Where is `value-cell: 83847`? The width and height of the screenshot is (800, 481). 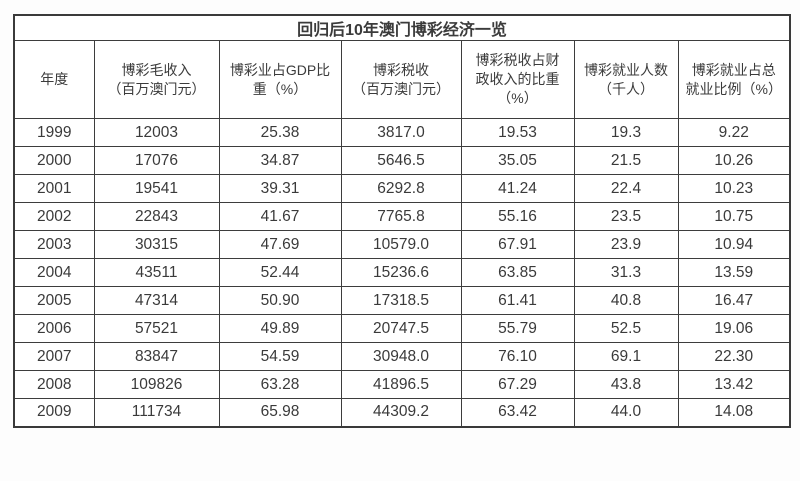 value-cell: 83847 is located at coordinates (156, 356).